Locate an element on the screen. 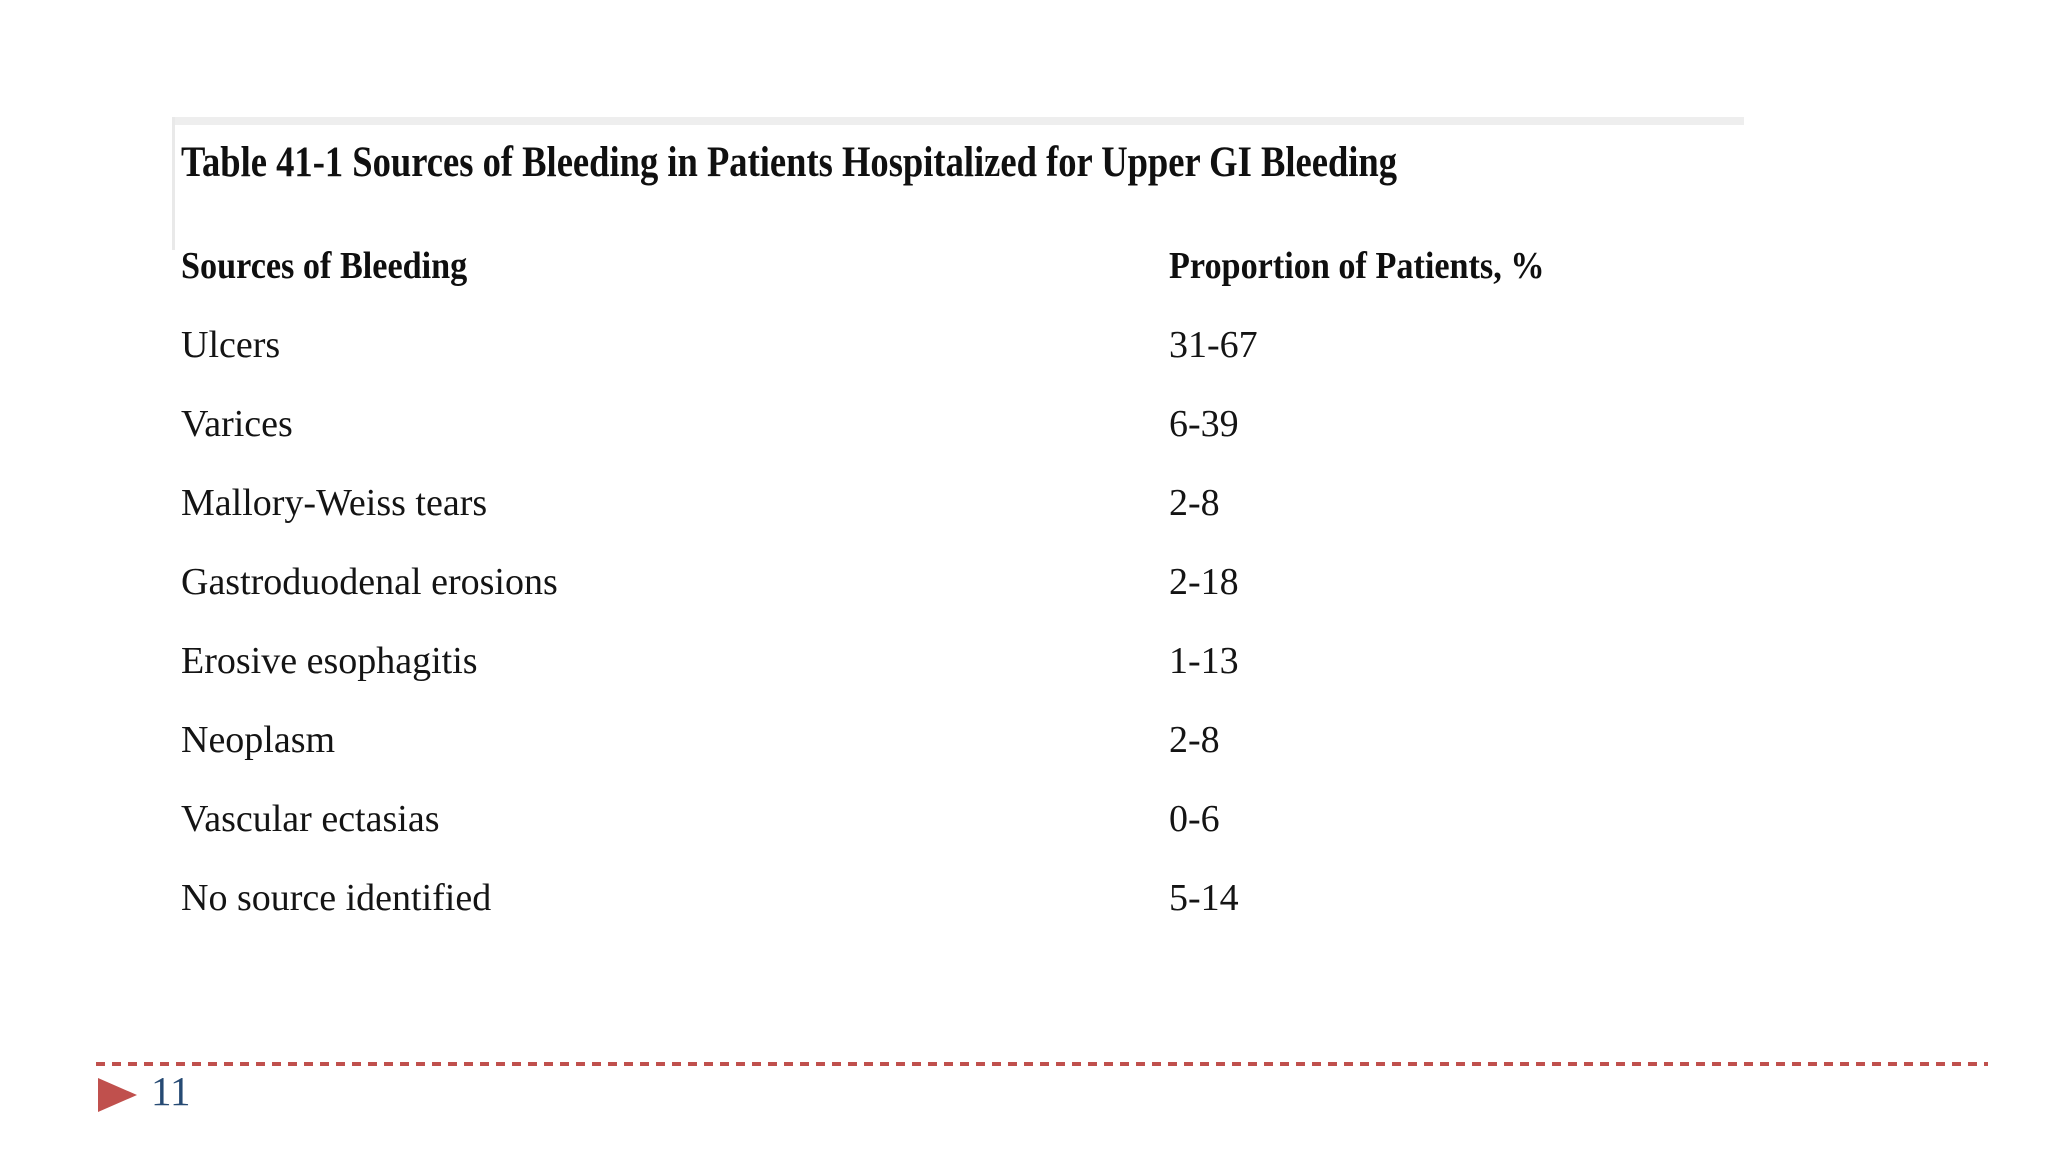  proportion-cell: 0-6 is located at coordinates (1194, 818).